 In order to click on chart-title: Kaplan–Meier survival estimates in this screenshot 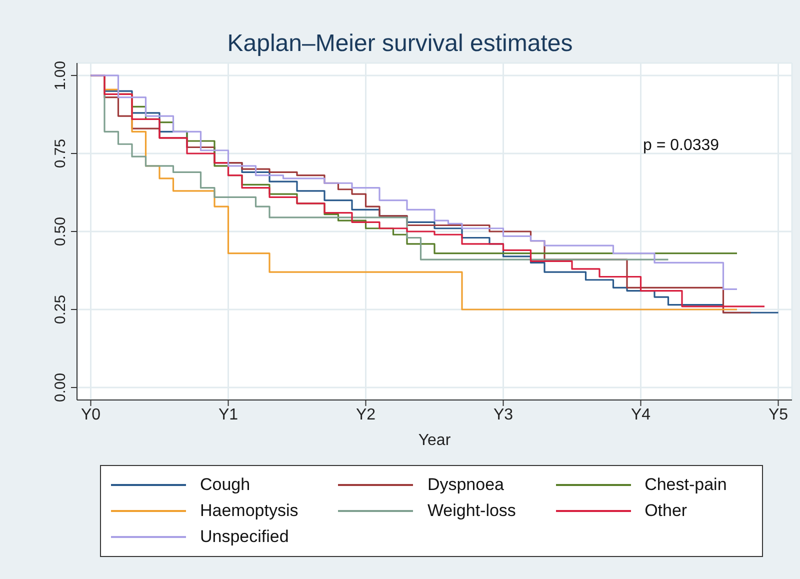, I will do `click(400, 44)`.